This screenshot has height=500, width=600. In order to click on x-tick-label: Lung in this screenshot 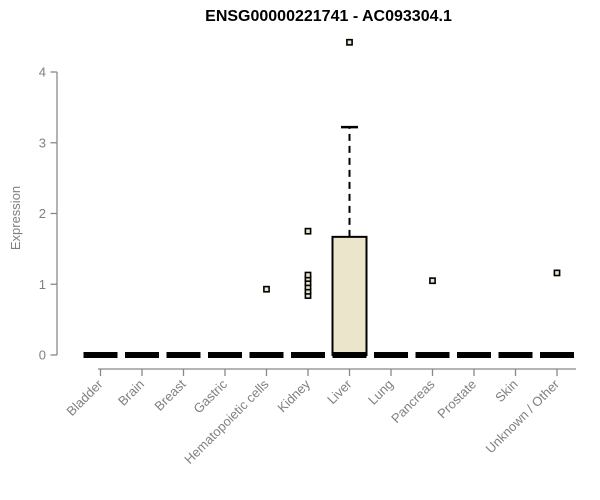, I will do `click(380, 392)`.